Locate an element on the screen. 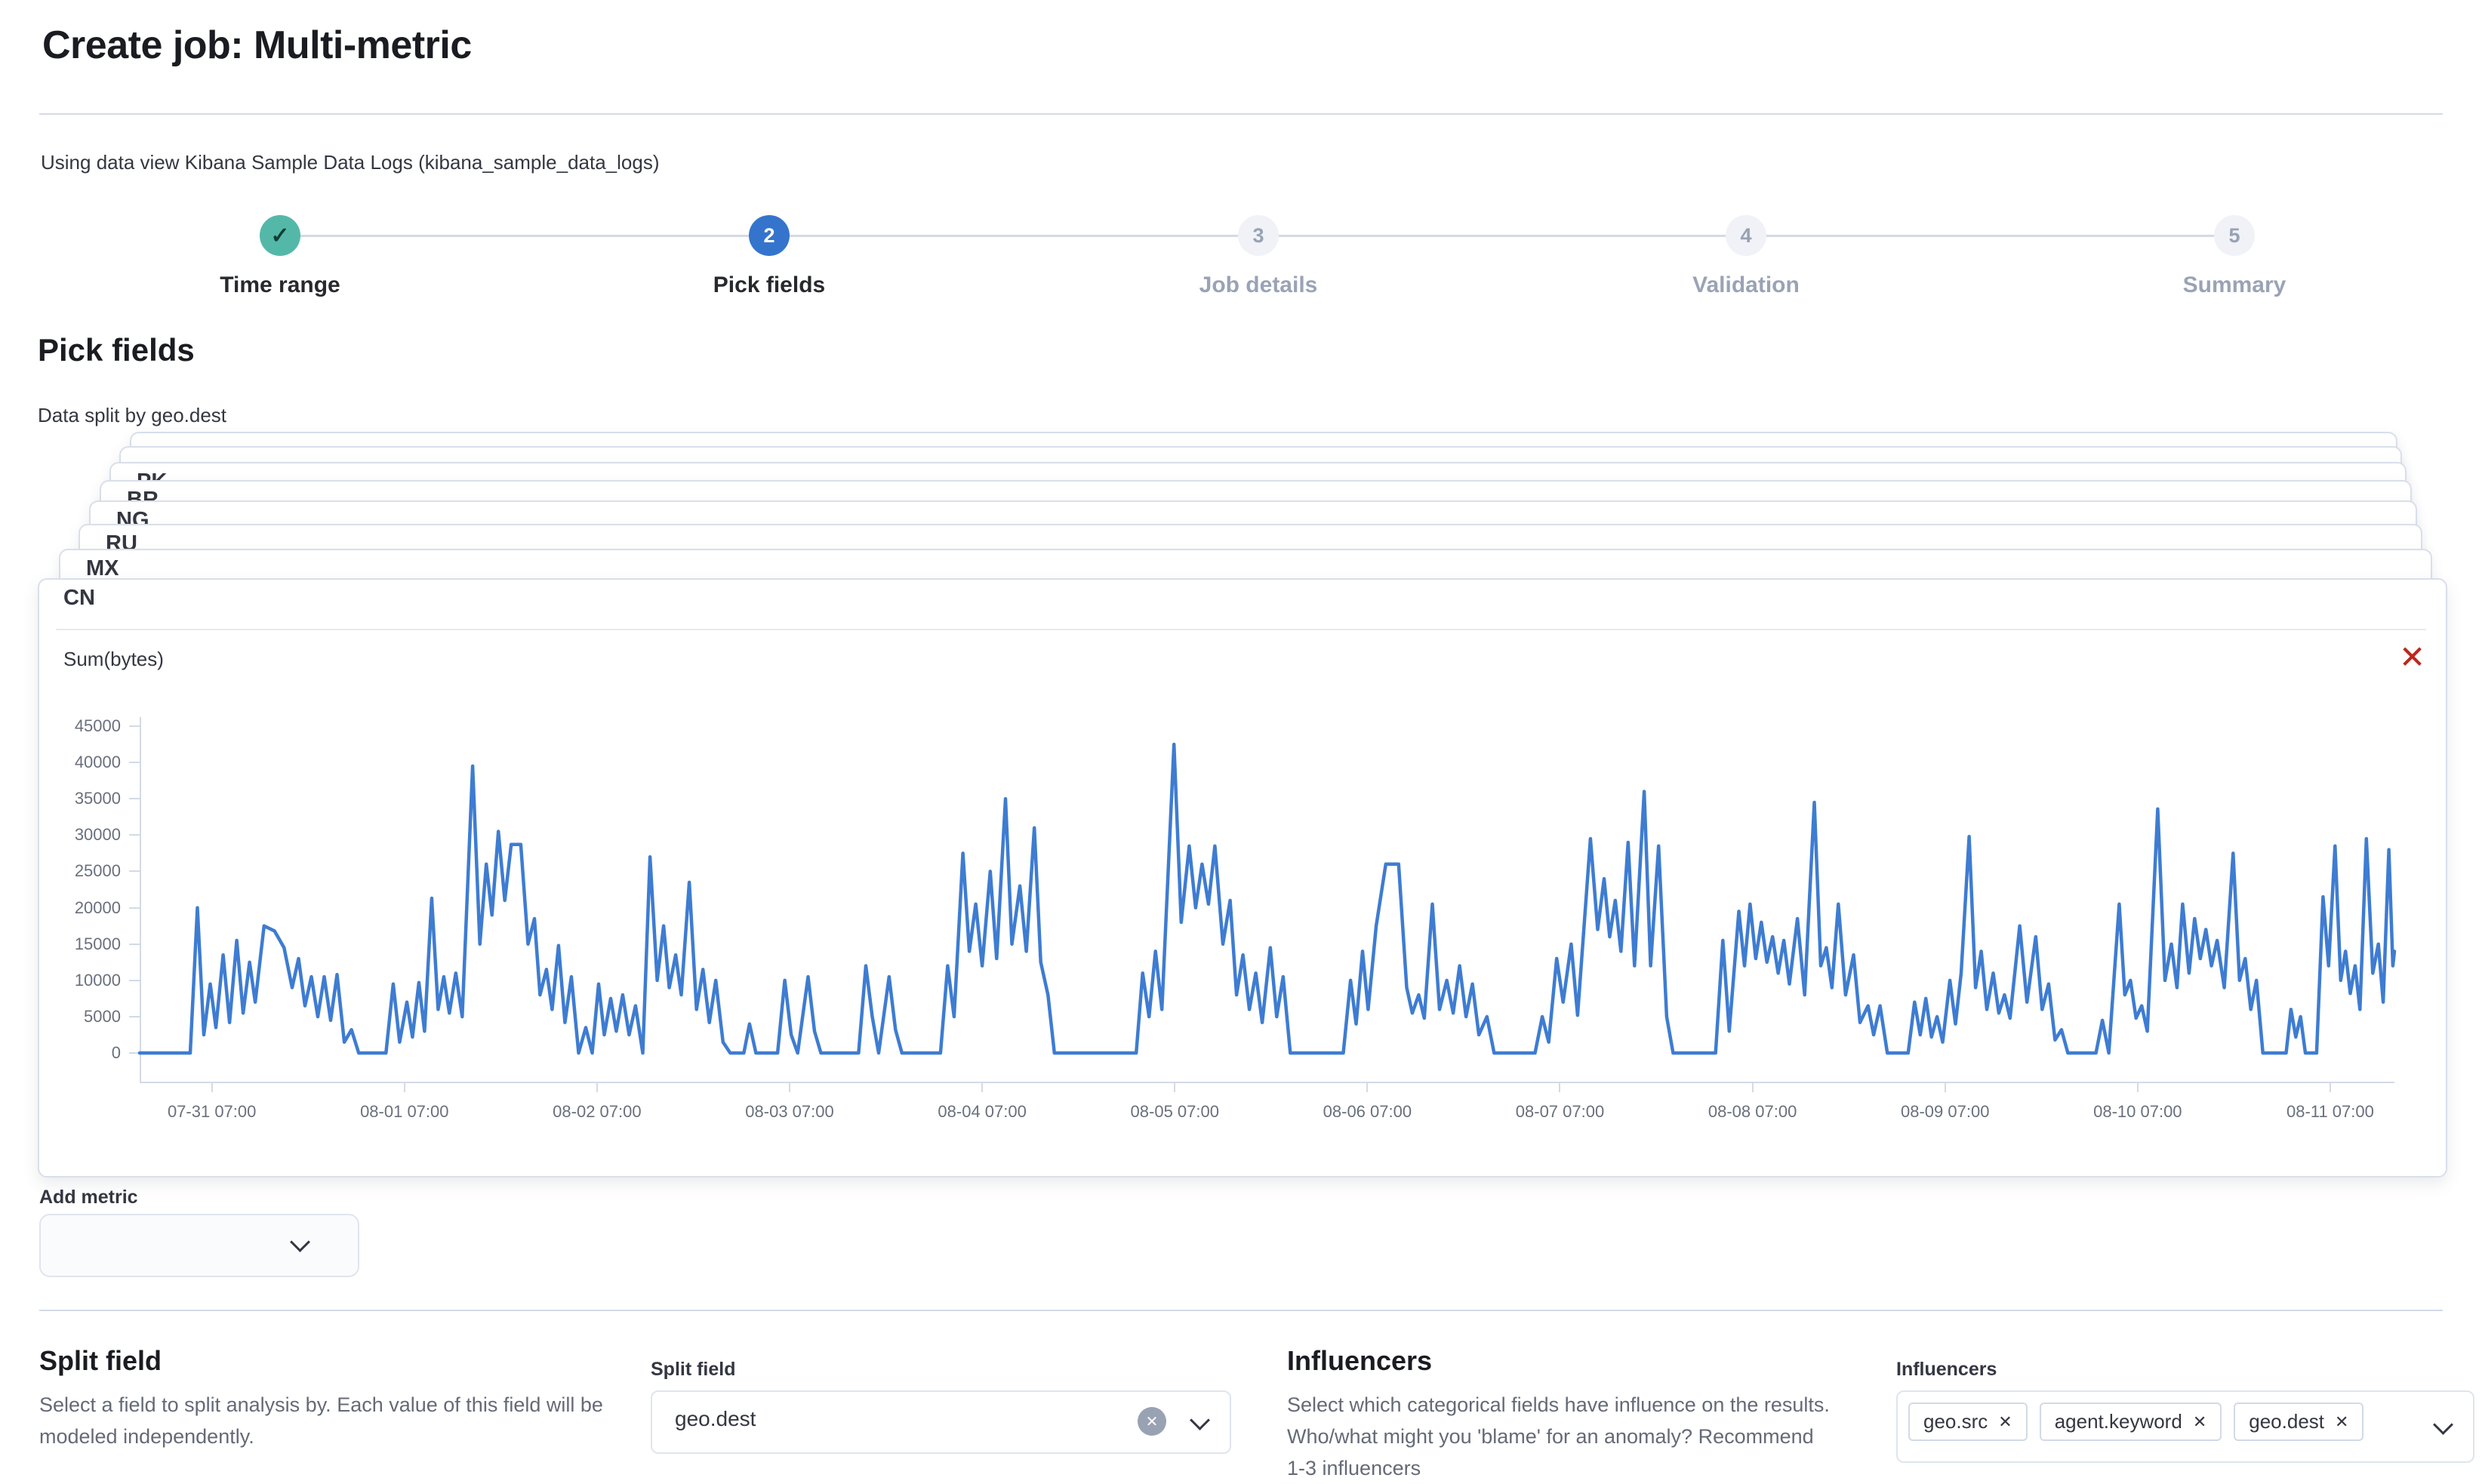 The height and width of the screenshot is (1484, 2482). x-axis-line is located at coordinates (1267, 1082).